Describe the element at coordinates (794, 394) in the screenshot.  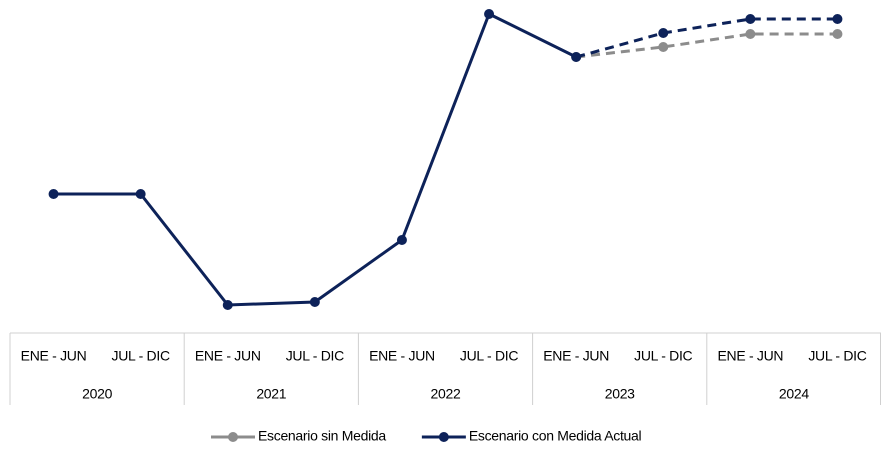
I see `group-label: 2024` at that location.